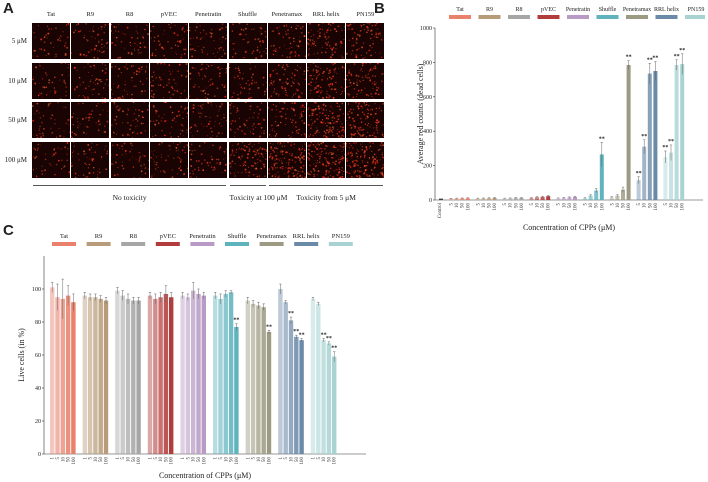  What do you see at coordinates (38, 422) in the screenshot?
I see `y-tick-label: 20` at bounding box center [38, 422].